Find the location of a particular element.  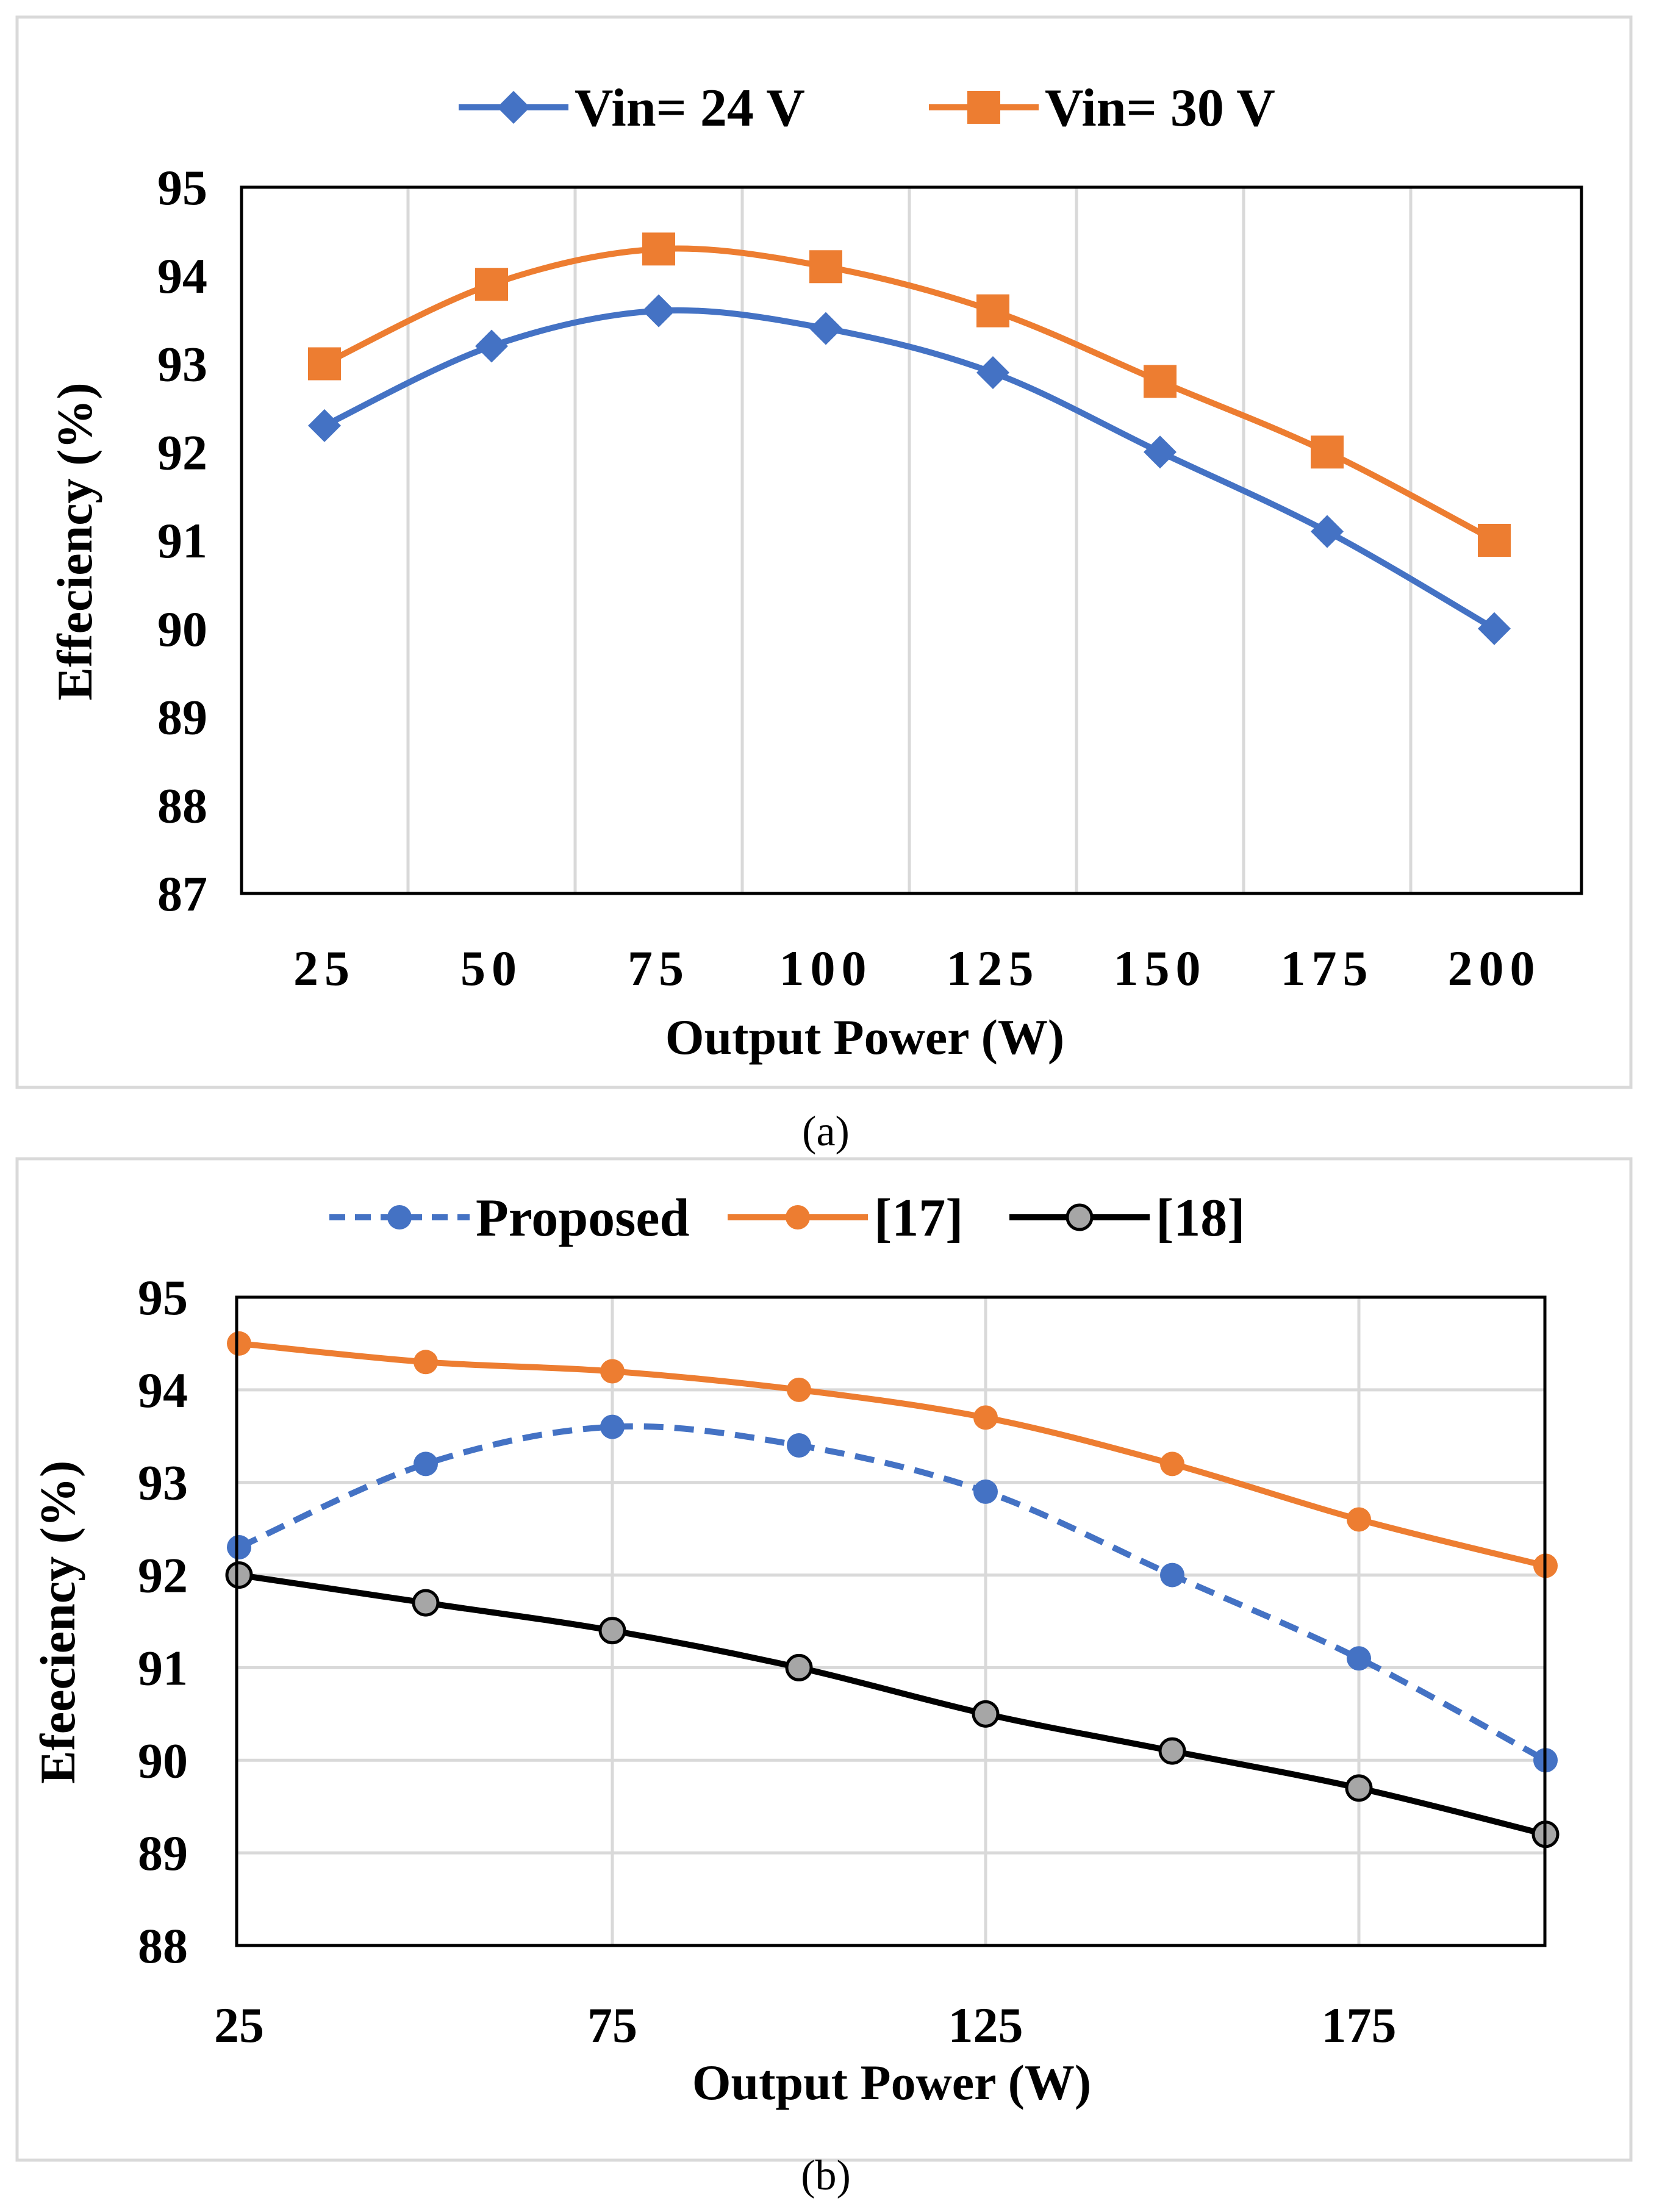

caption-b: (b) is located at coordinates (826, 2175).